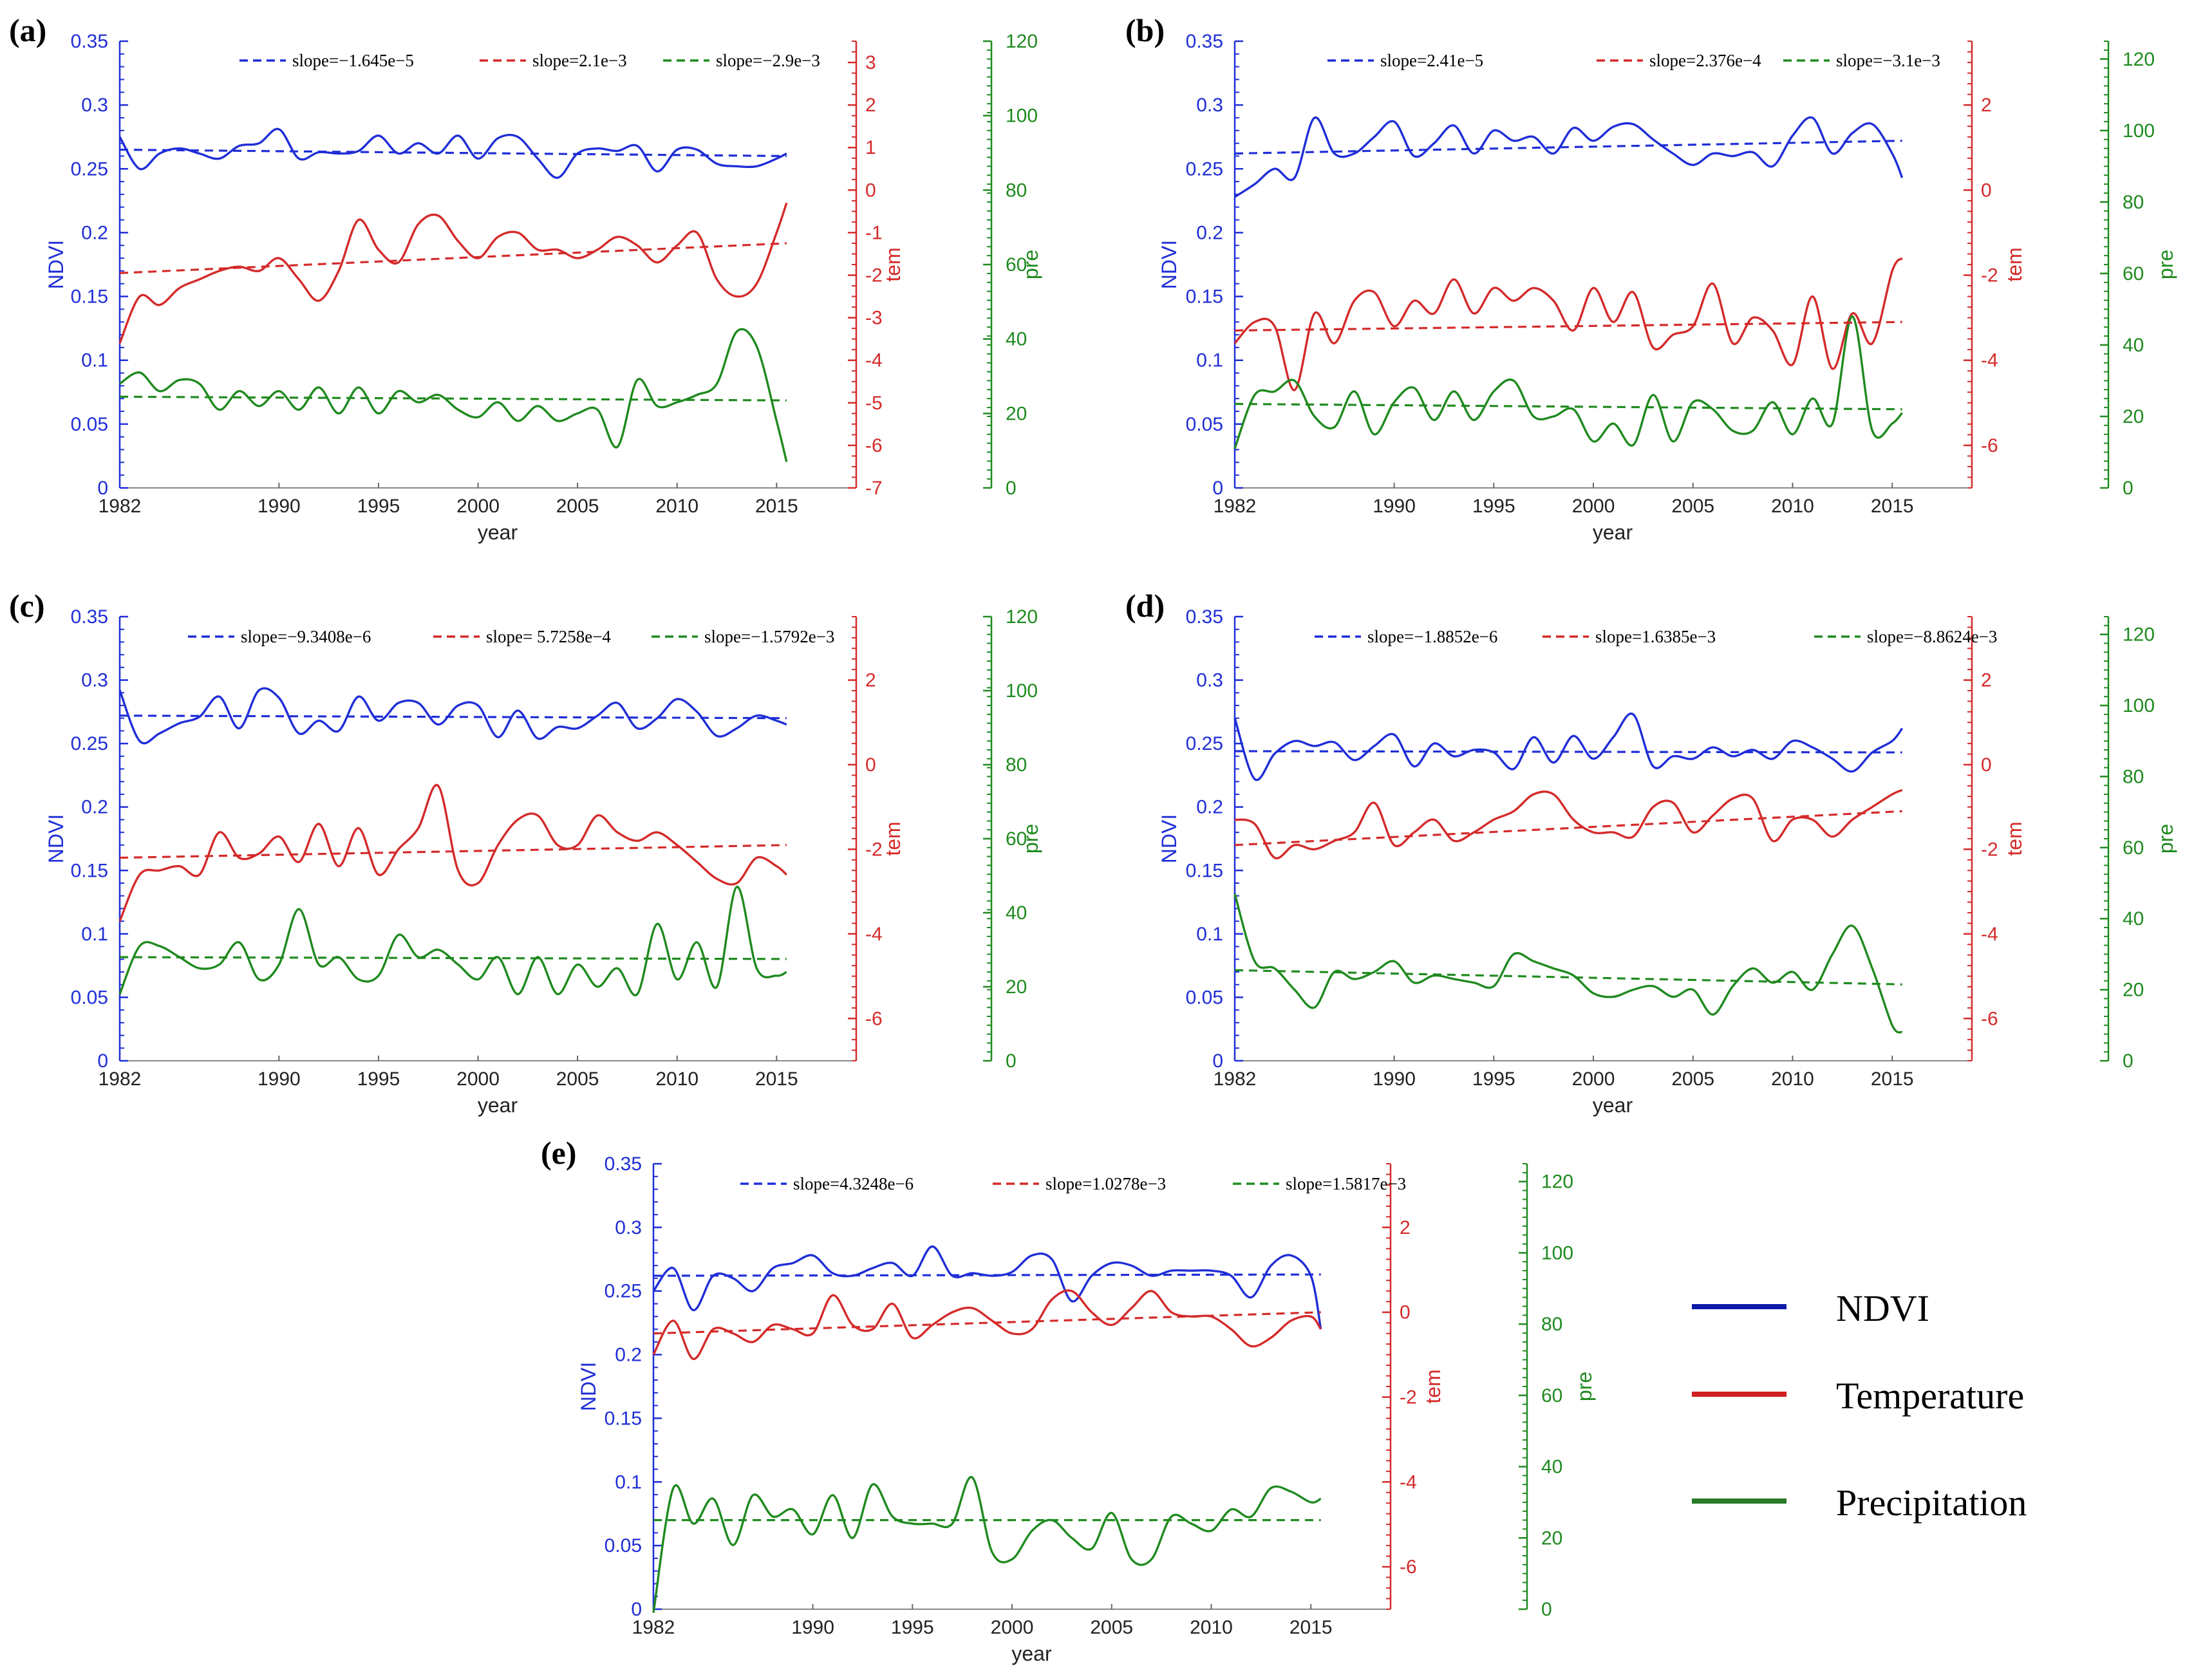  What do you see at coordinates (677, 506) in the screenshot?
I see `x-tick-label: 2010` at bounding box center [677, 506].